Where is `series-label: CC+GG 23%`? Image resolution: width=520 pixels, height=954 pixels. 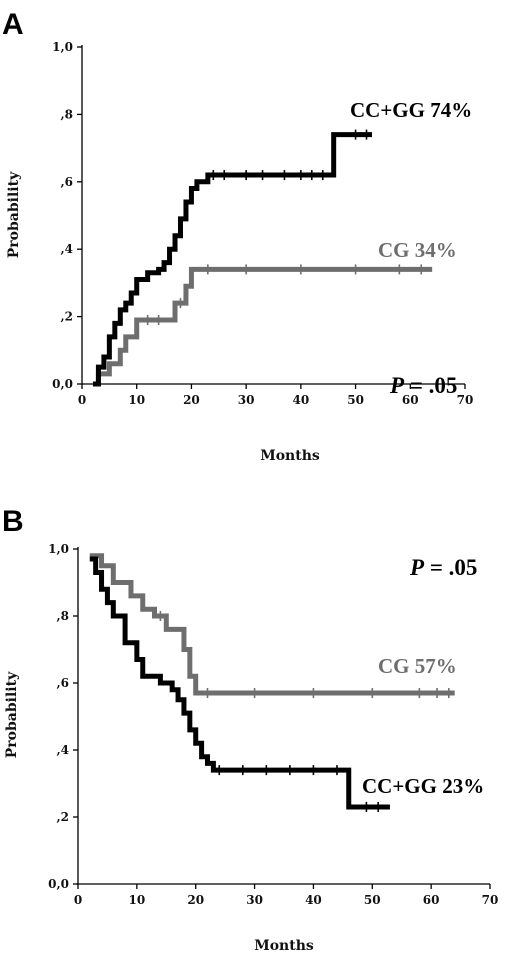 series-label: CC+GG 23% is located at coordinates (423, 786).